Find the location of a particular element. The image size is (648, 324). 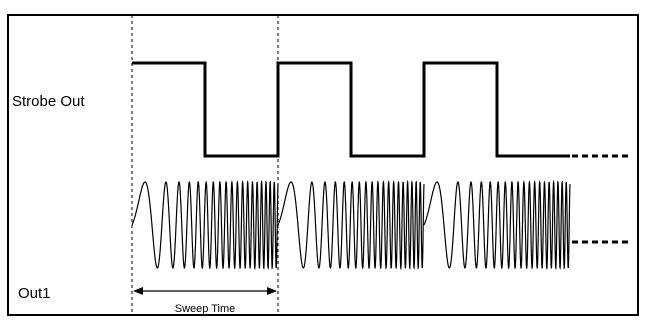

strobe-out-label: Strobe Out is located at coordinates (48, 101).